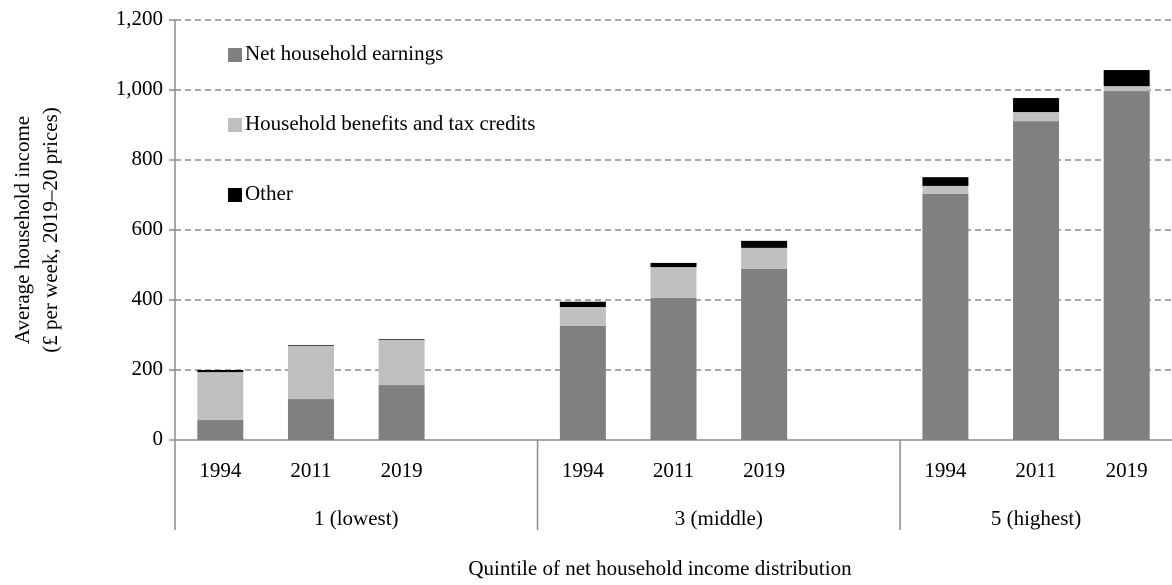  I want to click on y-axis-title: (£ per week, 2019–20 prices), so click(50, 230).